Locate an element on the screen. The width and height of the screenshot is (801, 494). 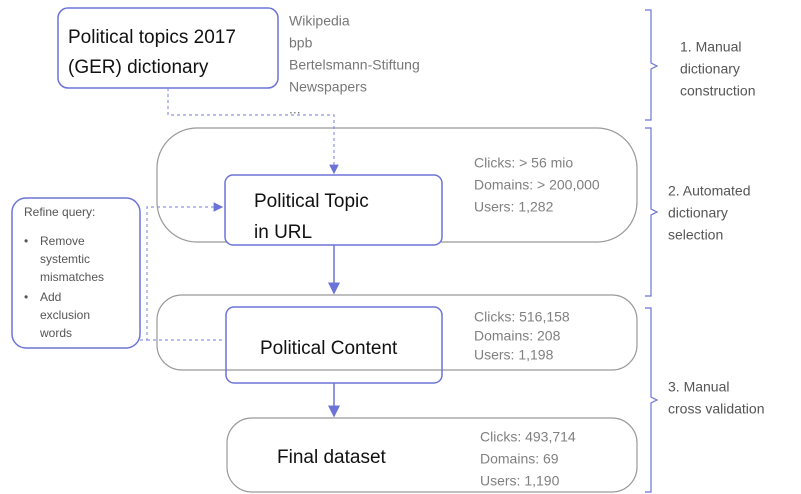
source: Newspapers is located at coordinates (328, 87).